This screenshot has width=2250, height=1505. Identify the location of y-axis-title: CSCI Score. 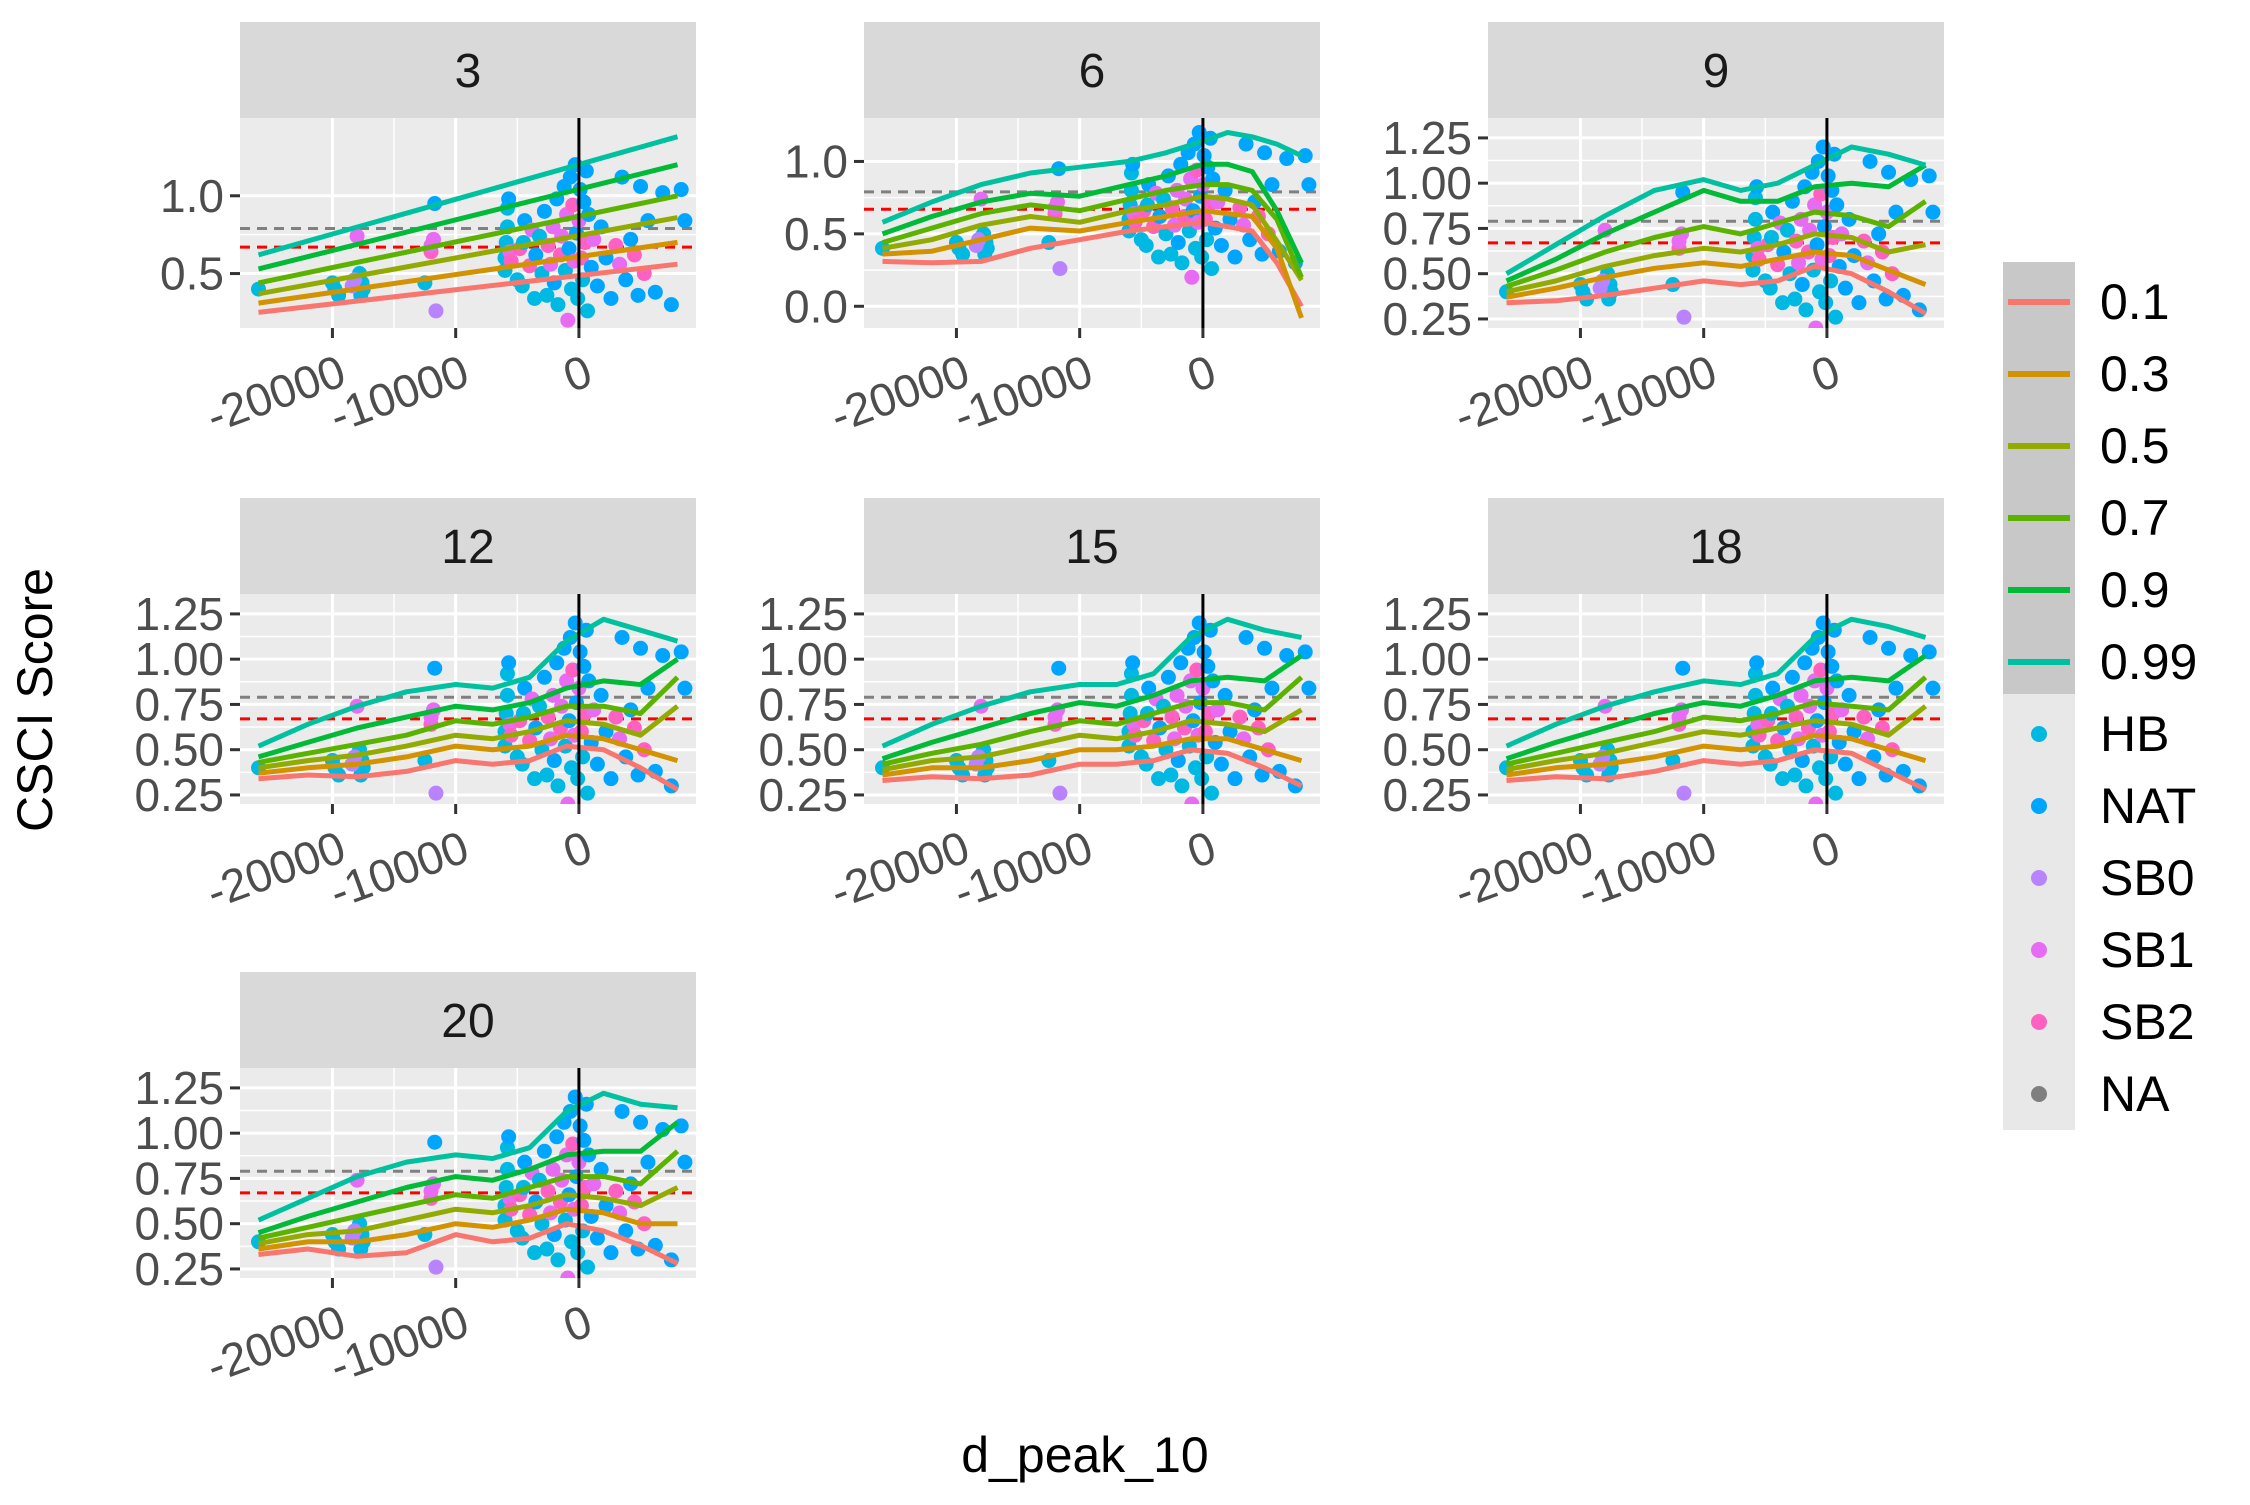
(35, 700).